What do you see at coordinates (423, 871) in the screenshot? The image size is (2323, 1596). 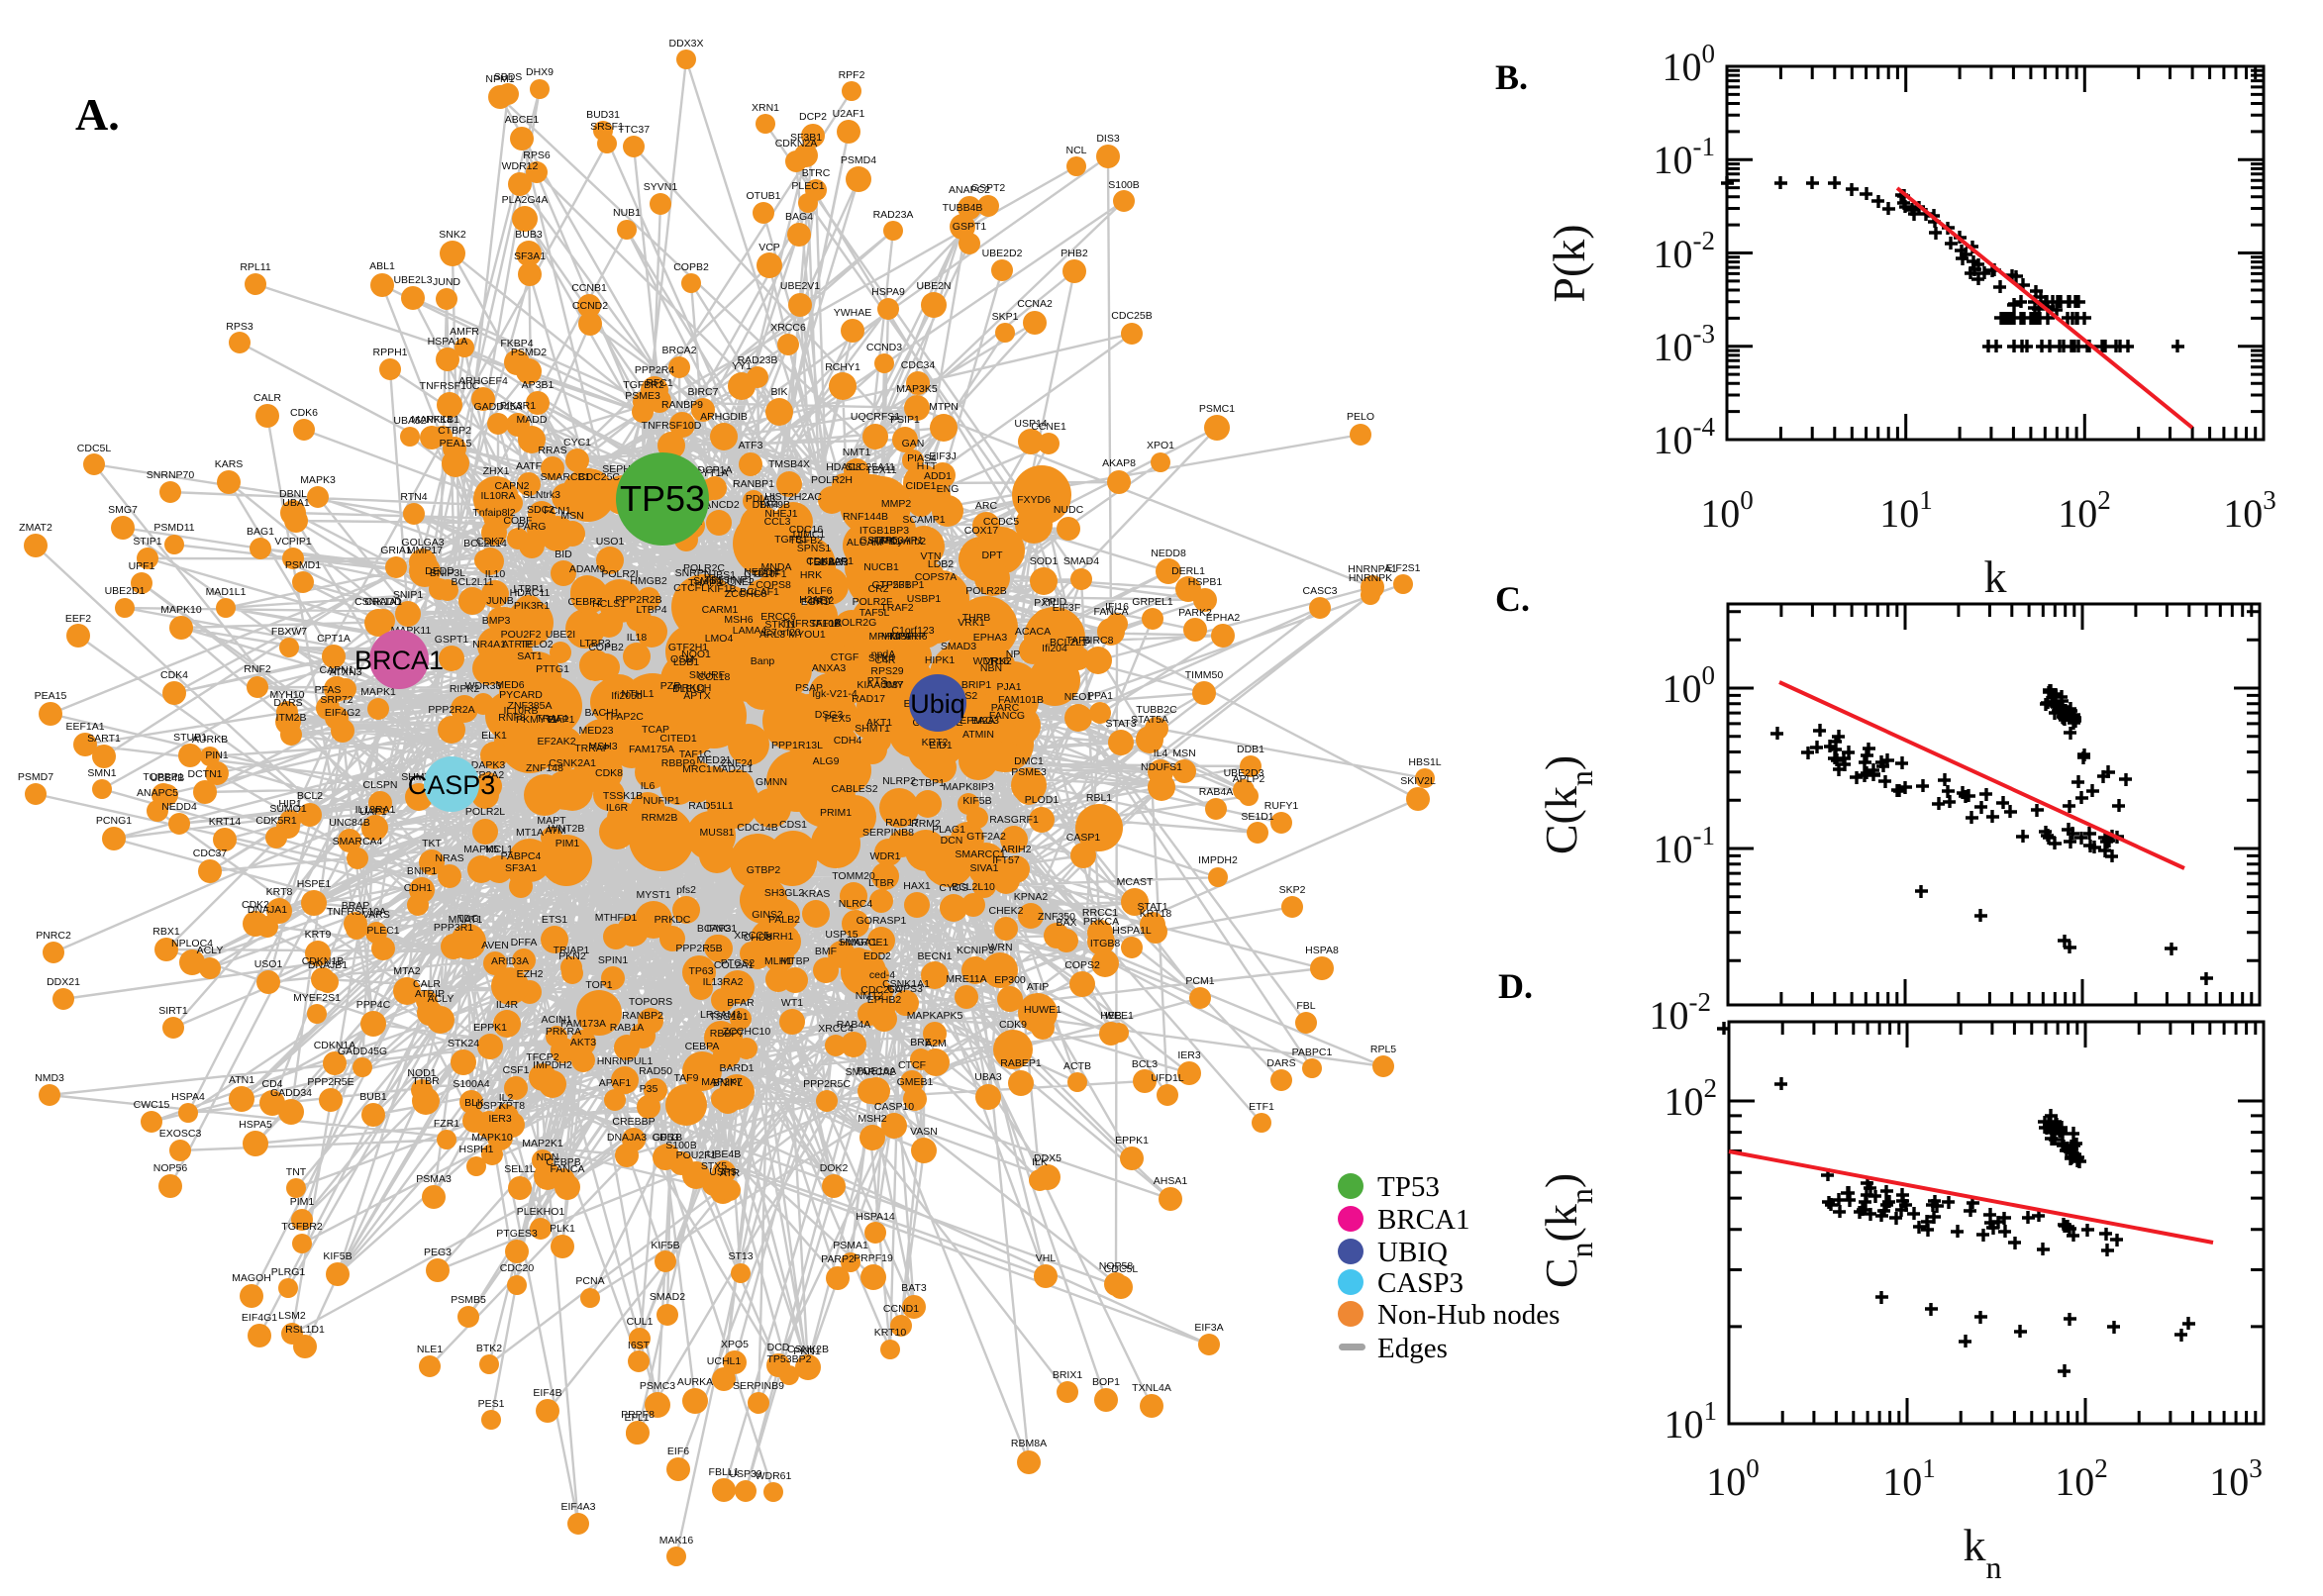 I see `svg-text: BNIP1` at bounding box center [423, 871].